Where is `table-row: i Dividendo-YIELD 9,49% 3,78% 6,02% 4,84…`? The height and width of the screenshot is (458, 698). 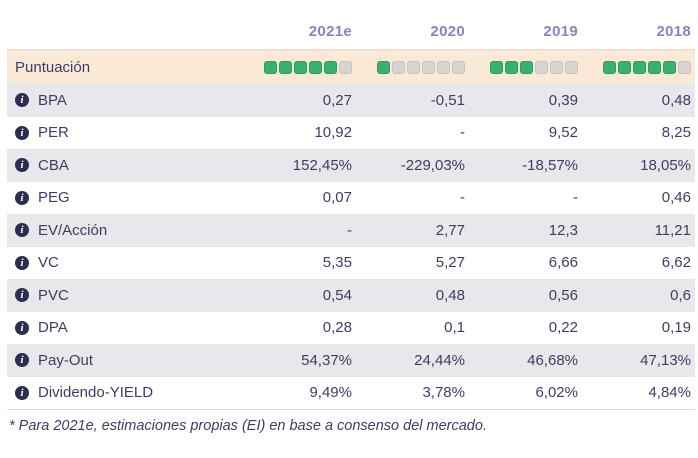 table-row: i Dividendo-YIELD 9,49% 3,78% 6,02% 4,84… is located at coordinates (351, 393).